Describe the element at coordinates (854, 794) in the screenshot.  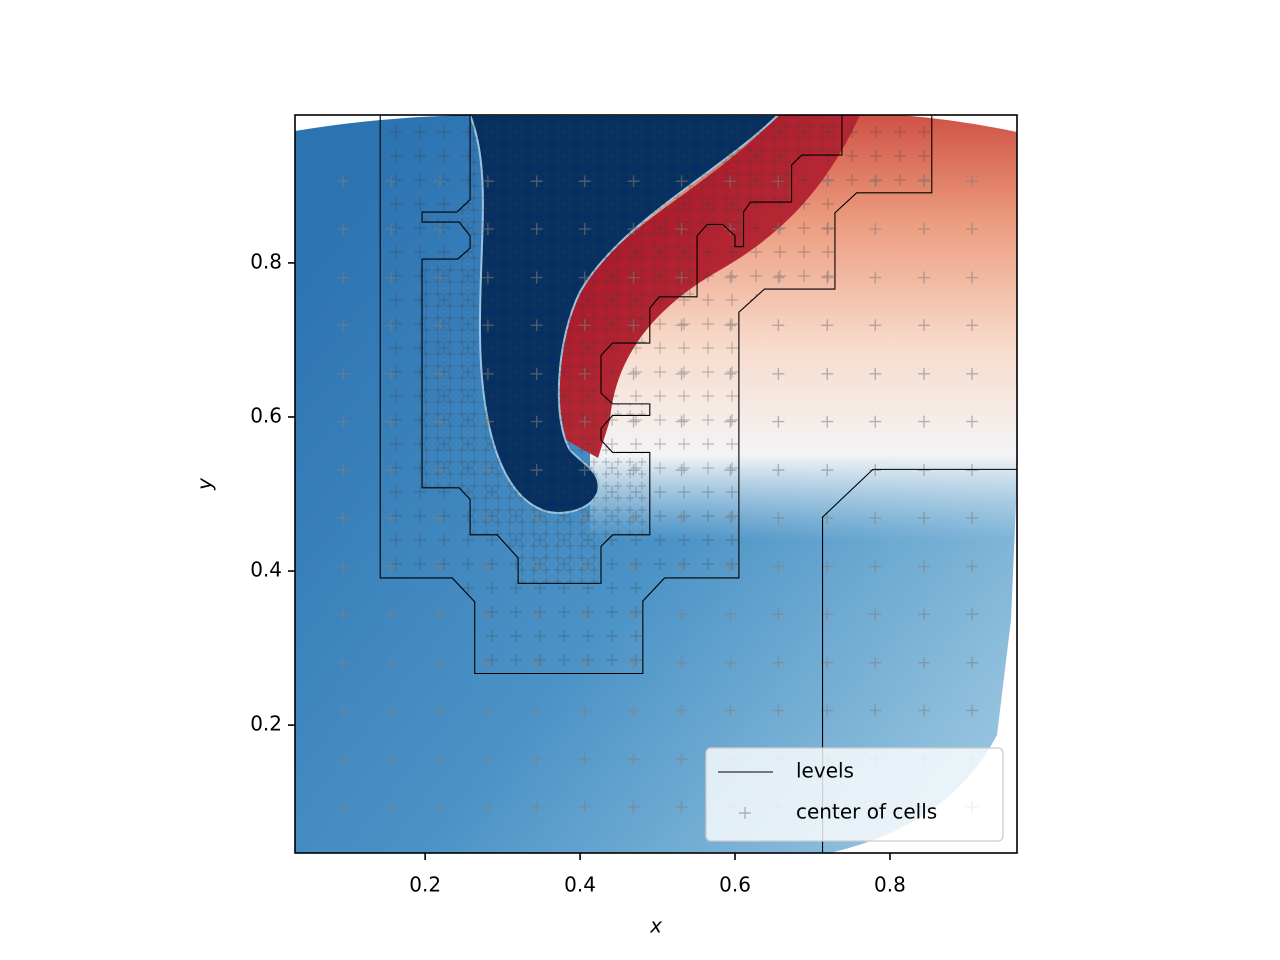
I see `legend: levels center of cells` at that location.